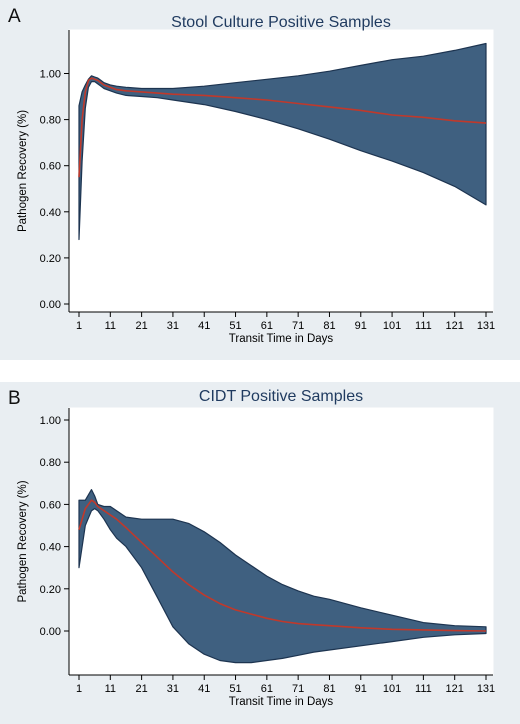 This screenshot has width=520, height=724. I want to click on chart-a-xtick-label: 31, so click(173, 326).